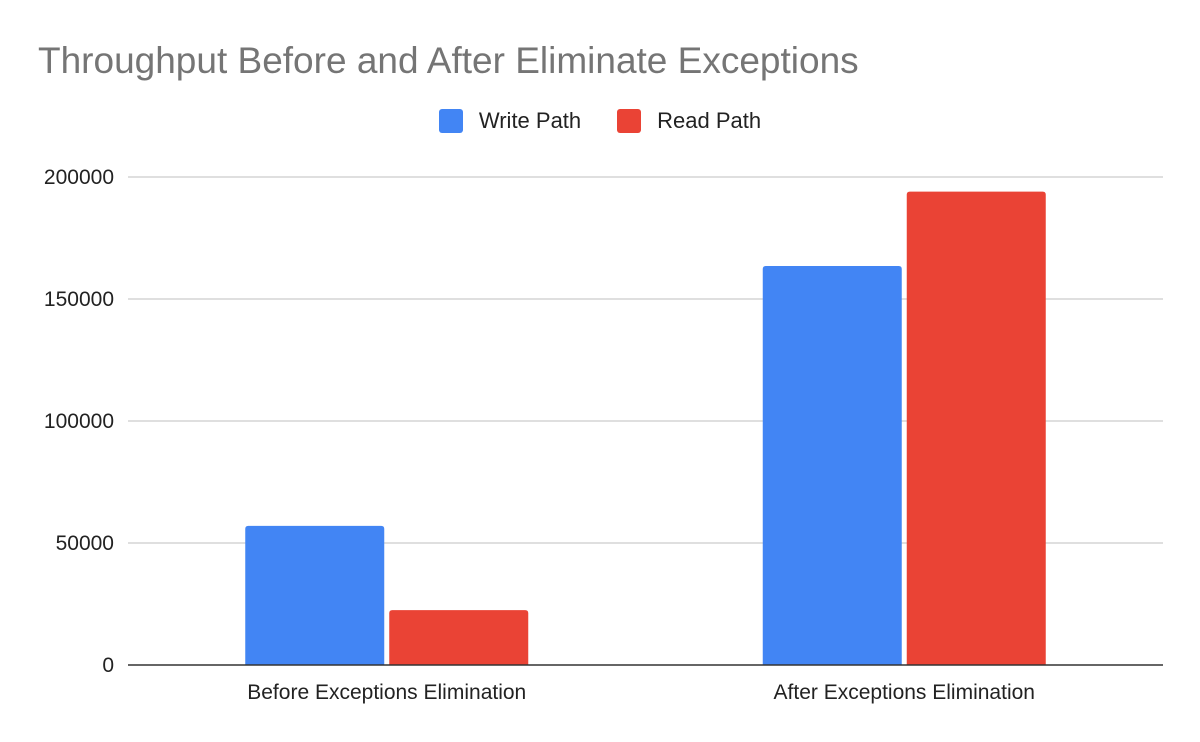 This screenshot has width=1200, height=742. What do you see at coordinates (709, 120) in the screenshot?
I see `legend-label-read-path: Read Path` at bounding box center [709, 120].